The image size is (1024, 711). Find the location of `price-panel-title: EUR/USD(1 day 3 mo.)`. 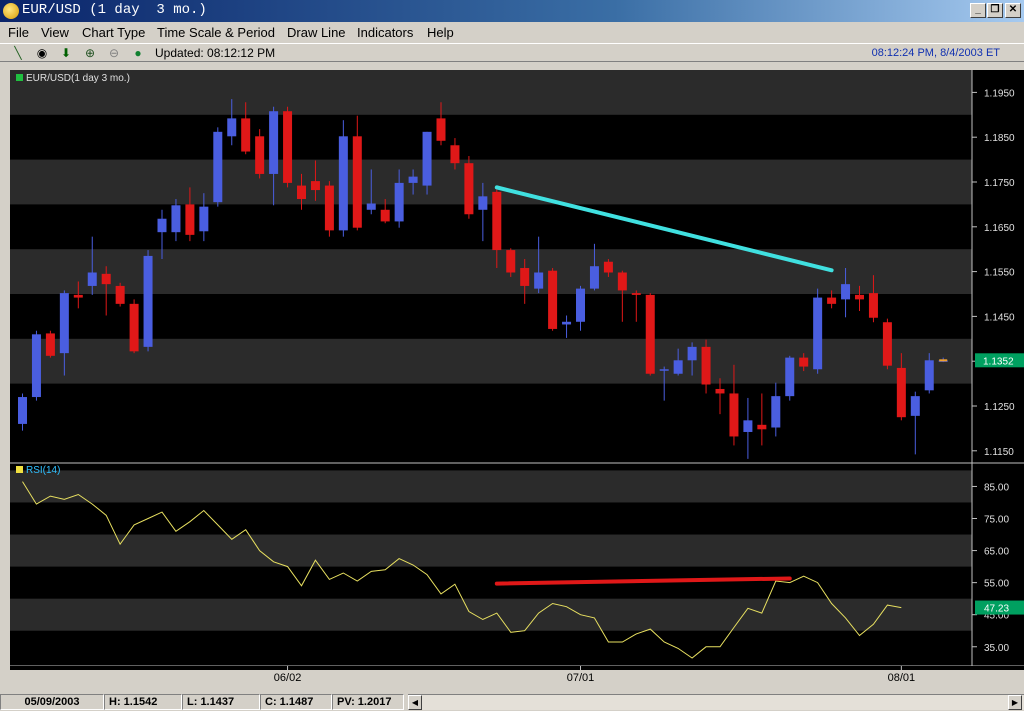

price-panel-title: EUR/USD(1 day 3 mo.) is located at coordinates (78, 78).